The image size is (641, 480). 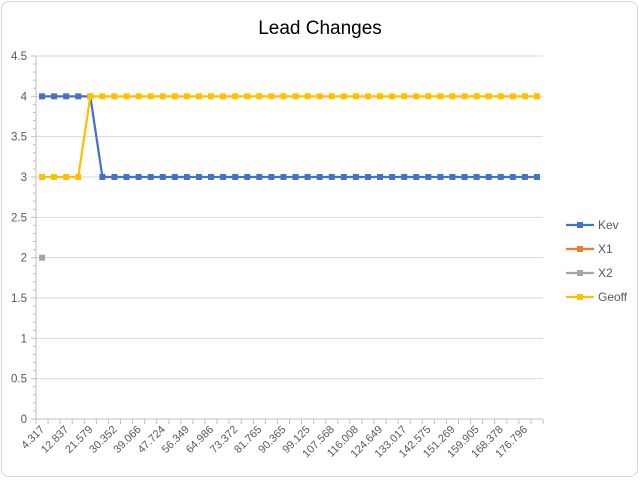 What do you see at coordinates (597, 261) in the screenshot?
I see `legend: Kev X1 X2 Geoff` at bounding box center [597, 261].